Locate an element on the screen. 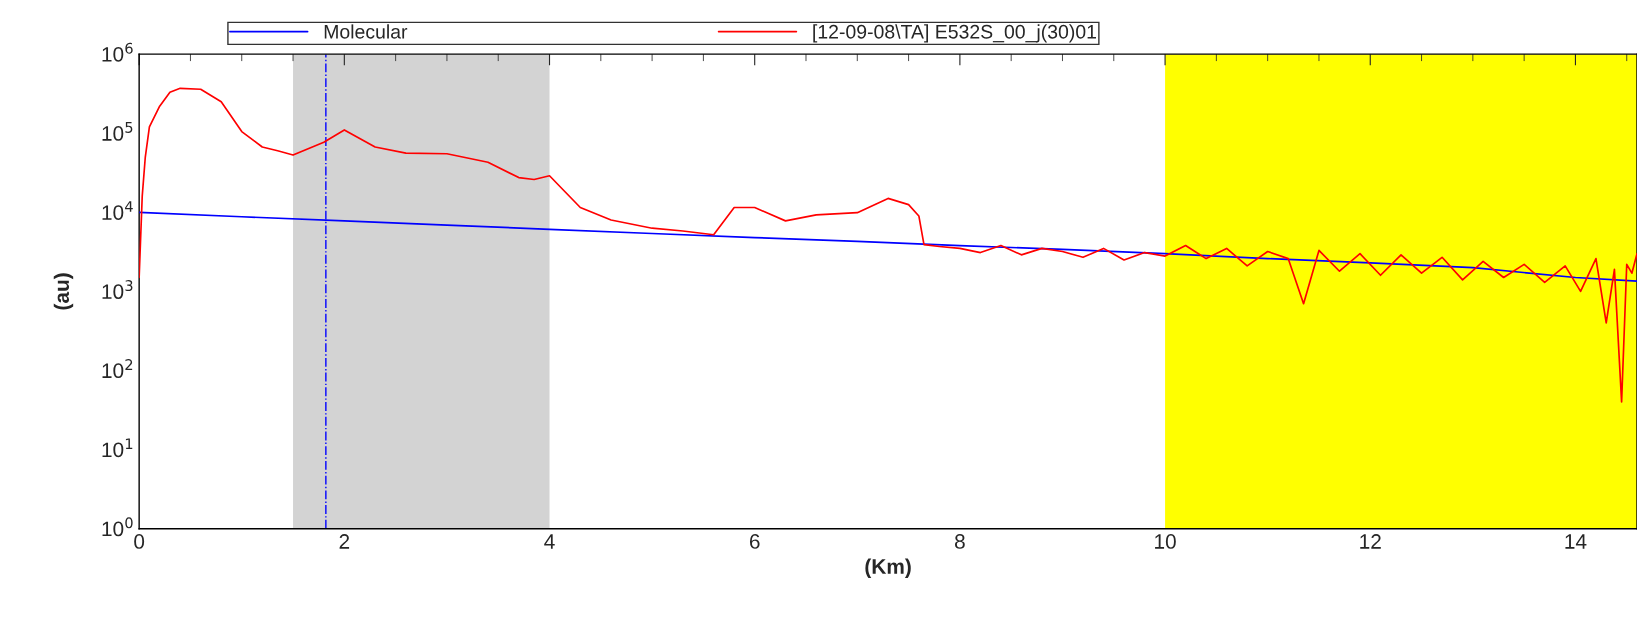 Image resolution: width=1637 pixels, height=637 pixels. y-axis-title: (au) is located at coordinates (63, 291).